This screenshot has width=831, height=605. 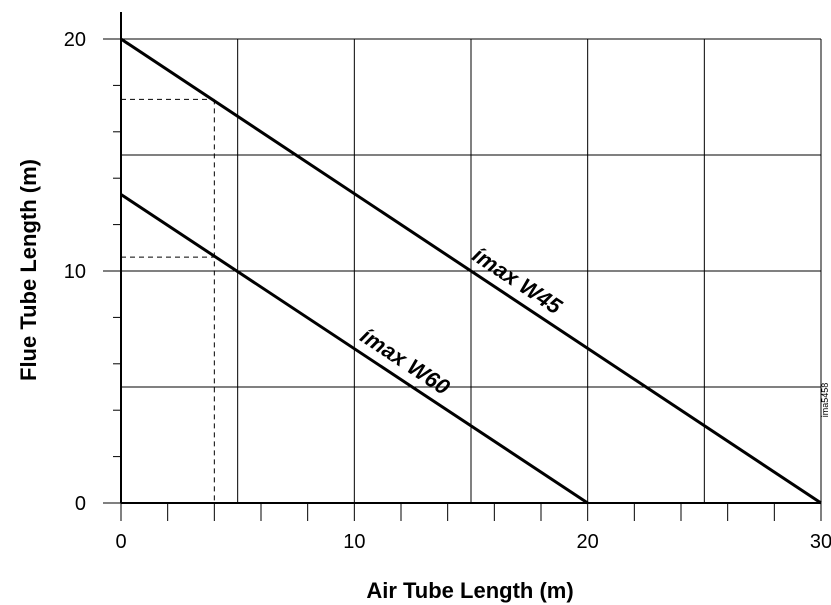 What do you see at coordinates (80, 504) in the screenshot?
I see `y-tick-label: 0` at bounding box center [80, 504].